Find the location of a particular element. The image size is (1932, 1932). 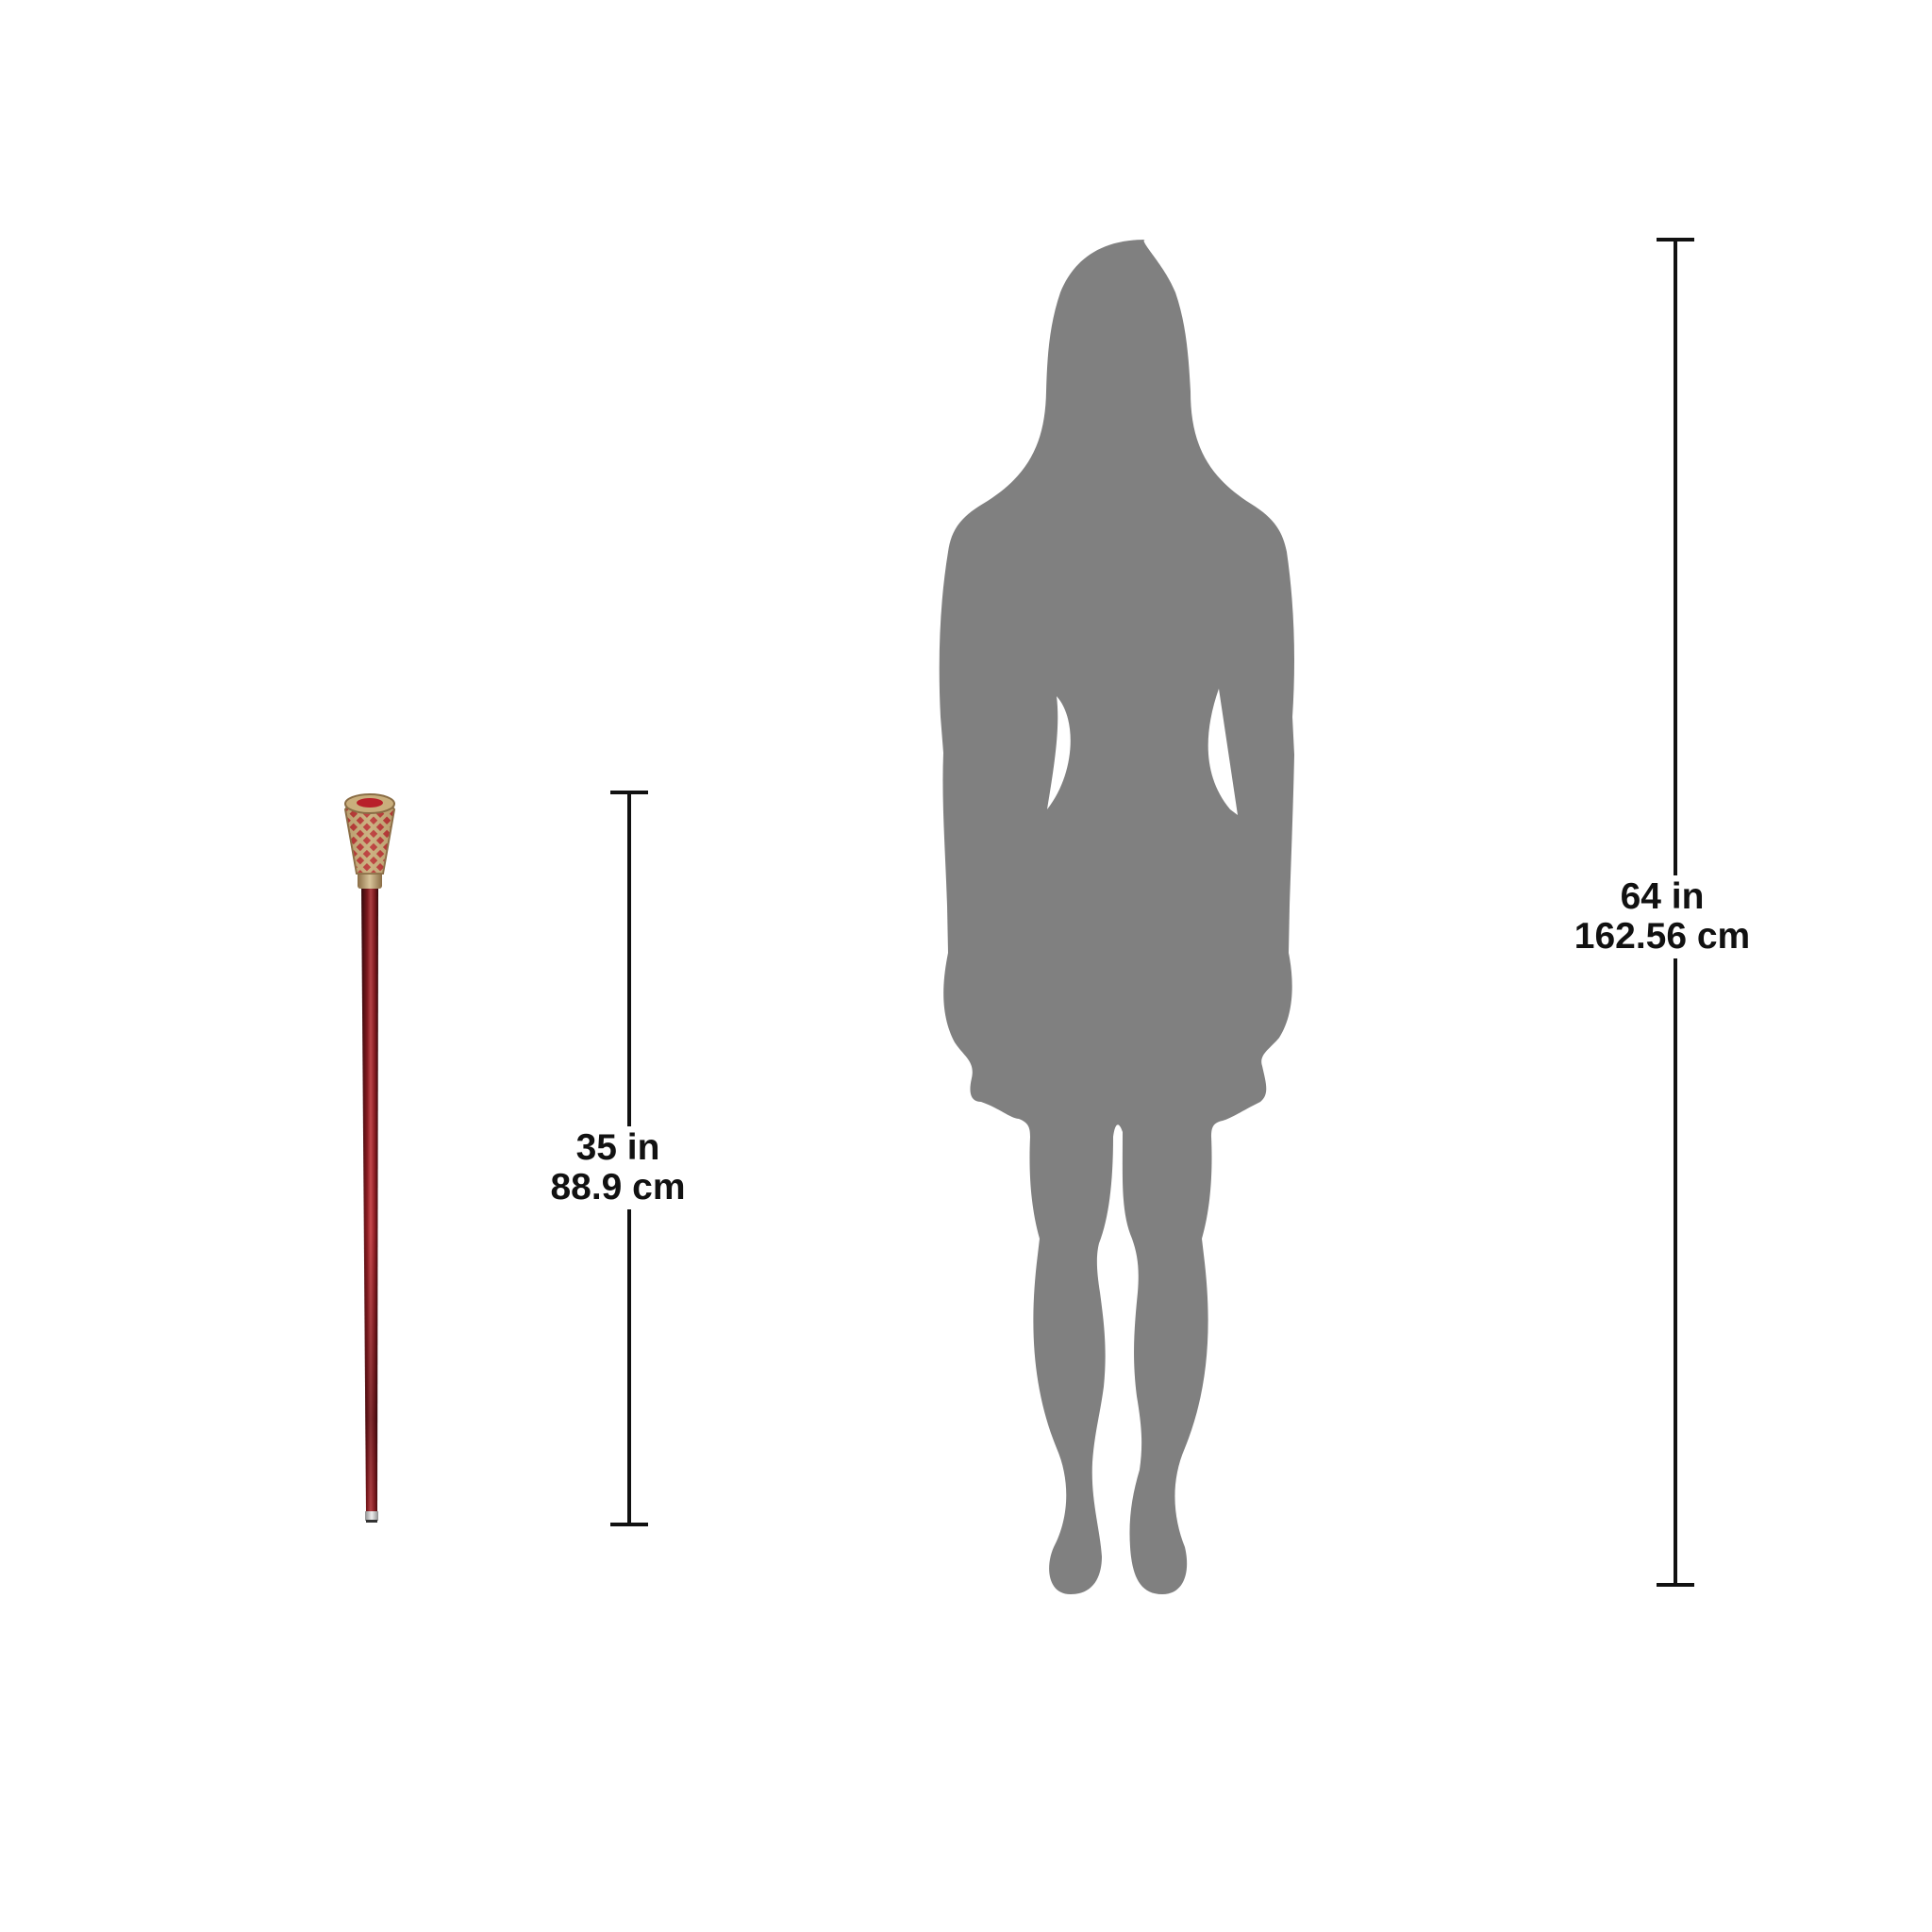

cane-dimension-label: 35 in 88.9 cm is located at coordinates (618, 1167).